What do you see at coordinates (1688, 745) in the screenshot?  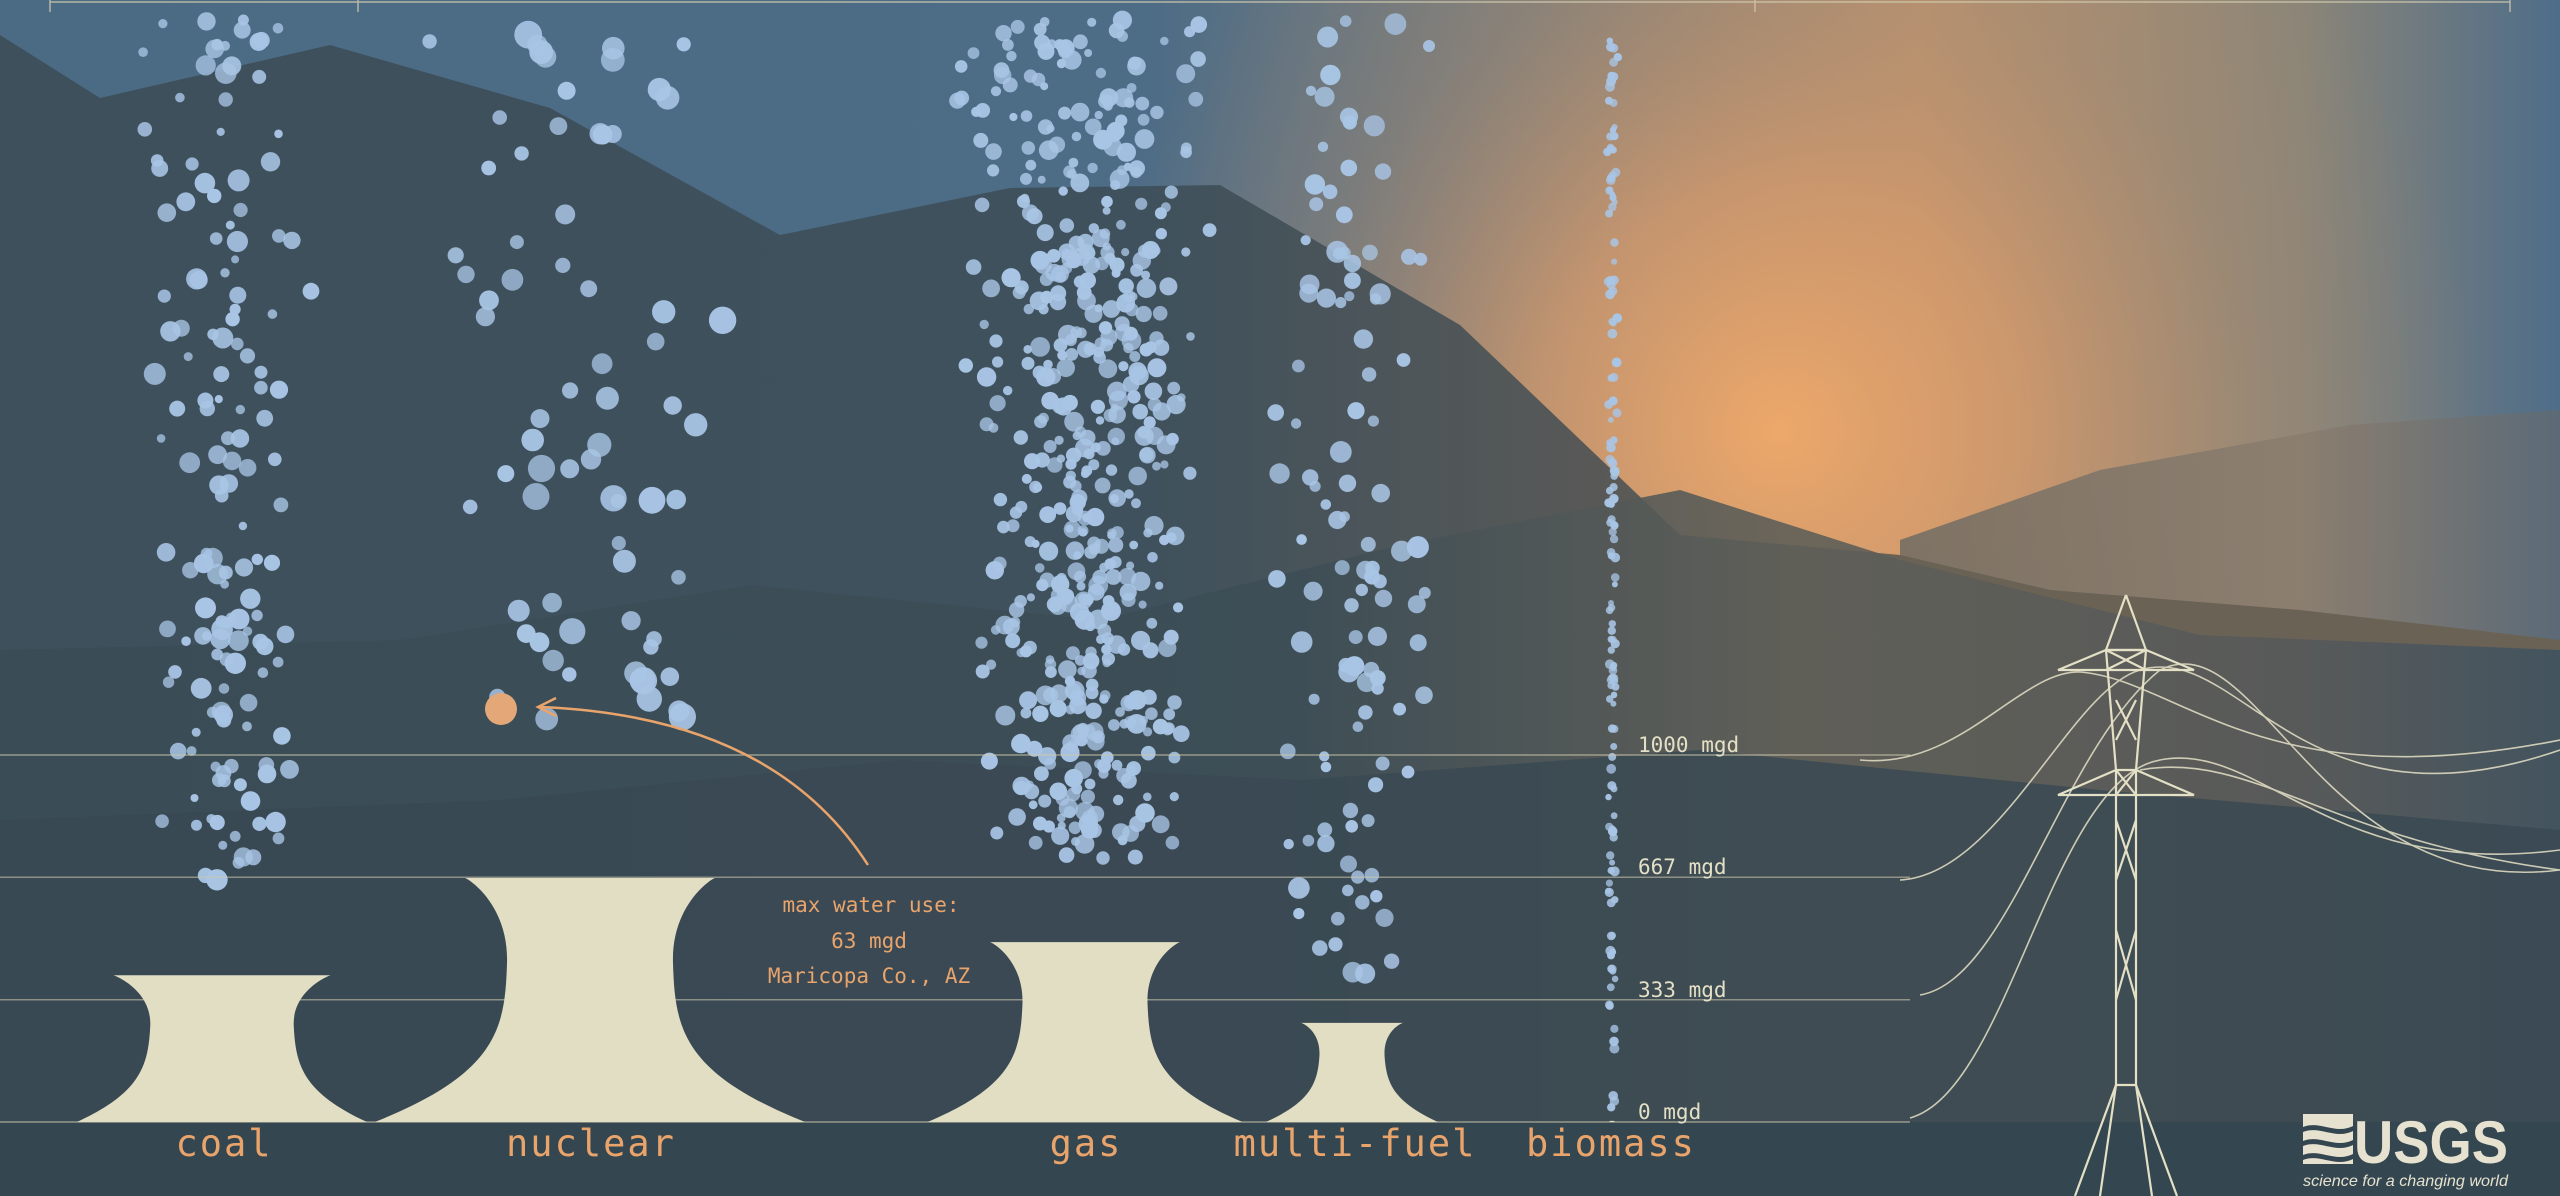 I see `level-label-1000: 1000 mgd` at bounding box center [1688, 745].